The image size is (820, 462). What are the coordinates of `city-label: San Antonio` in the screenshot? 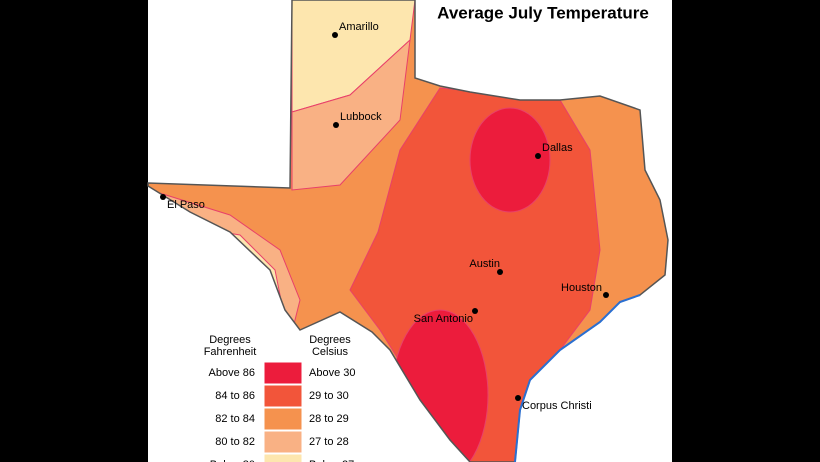 It's located at (443, 319).